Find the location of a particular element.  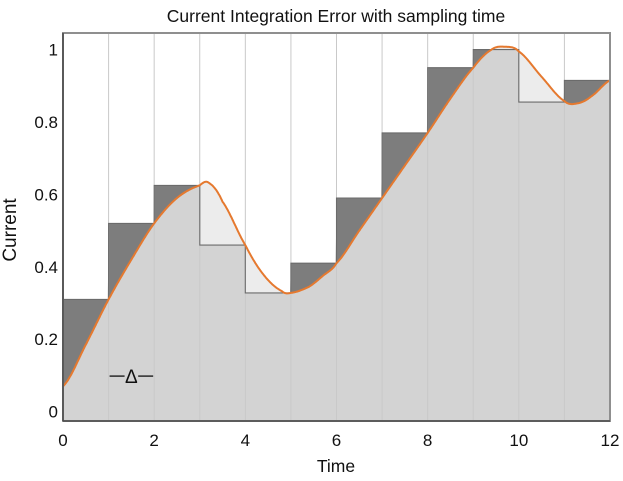

x-axis-label: Time is located at coordinates (336, 466).